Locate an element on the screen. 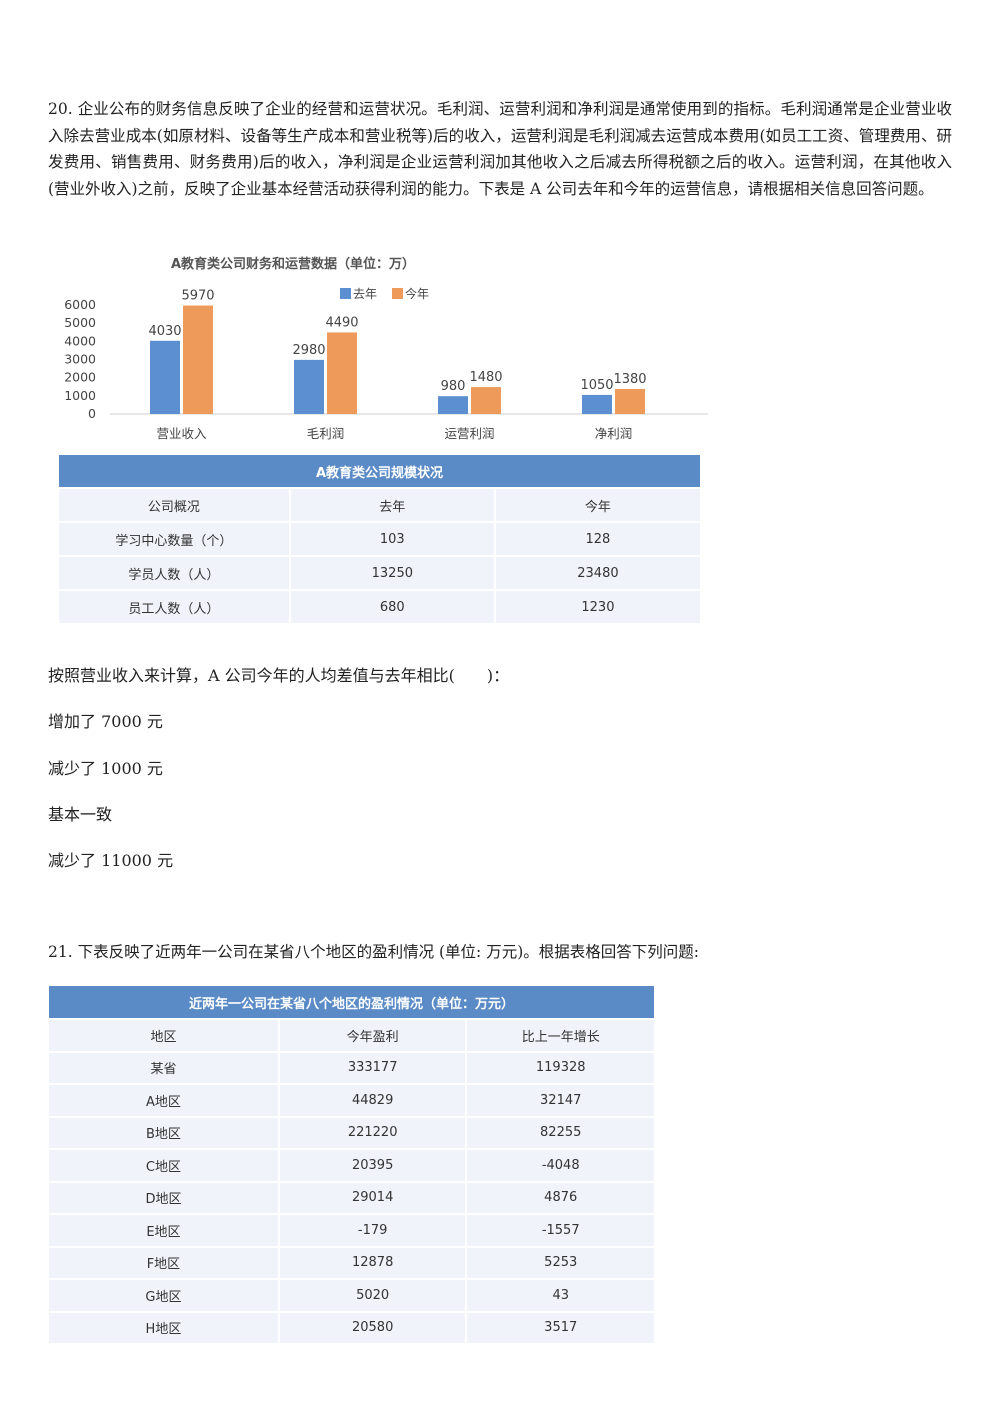 The image size is (1000, 1414). option-c: 基本一致 is located at coordinates (80, 814).